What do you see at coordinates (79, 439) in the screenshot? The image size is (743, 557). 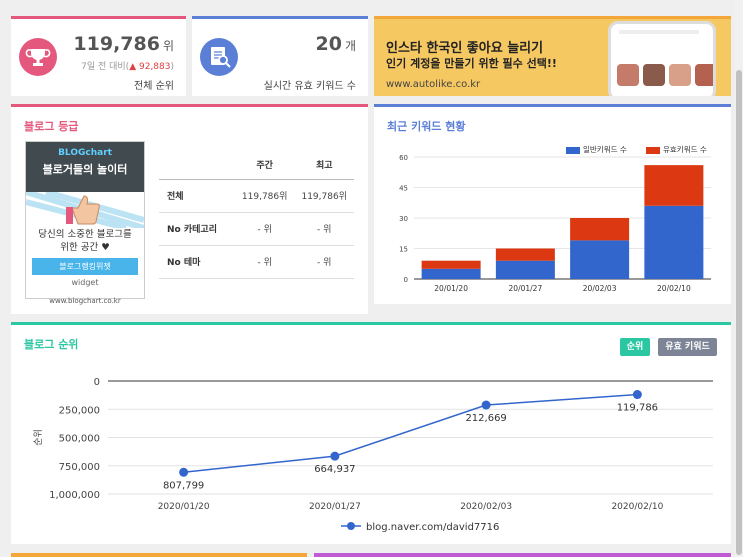 I see `y-tick-label: 500,000` at bounding box center [79, 439].